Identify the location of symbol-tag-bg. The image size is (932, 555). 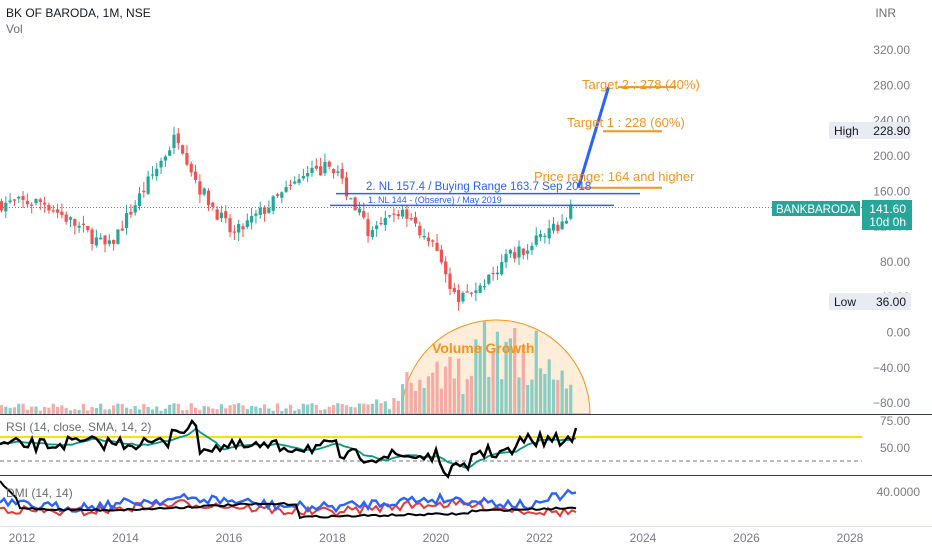
(816, 208).